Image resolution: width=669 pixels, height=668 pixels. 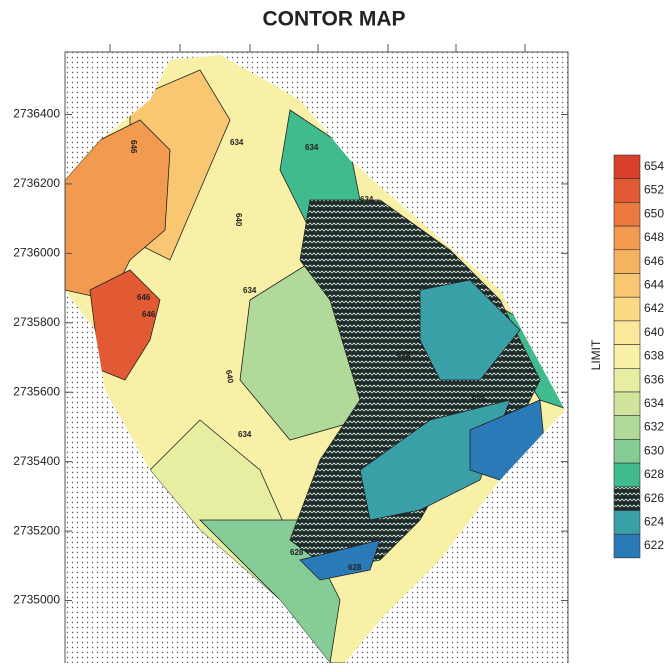 What do you see at coordinates (654, 213) in the screenshot?
I see `colorbar-tick-label: 650` at bounding box center [654, 213].